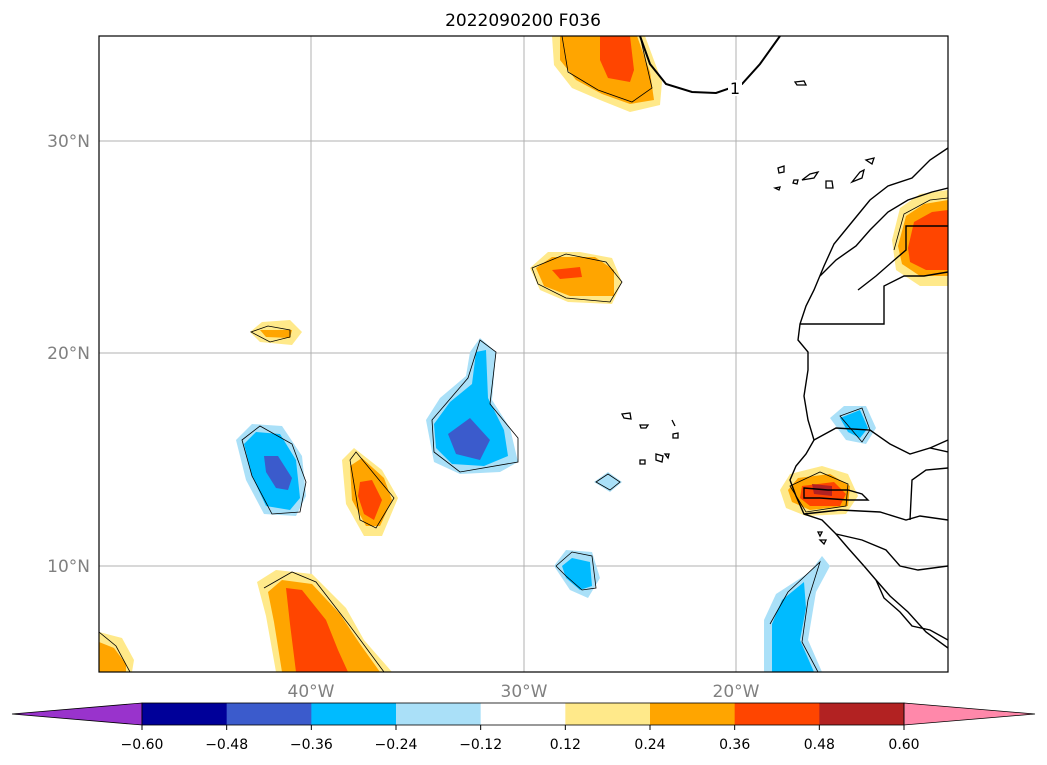 The width and height of the screenshot is (1047, 765). I want to click on islands, so click(748, 313).